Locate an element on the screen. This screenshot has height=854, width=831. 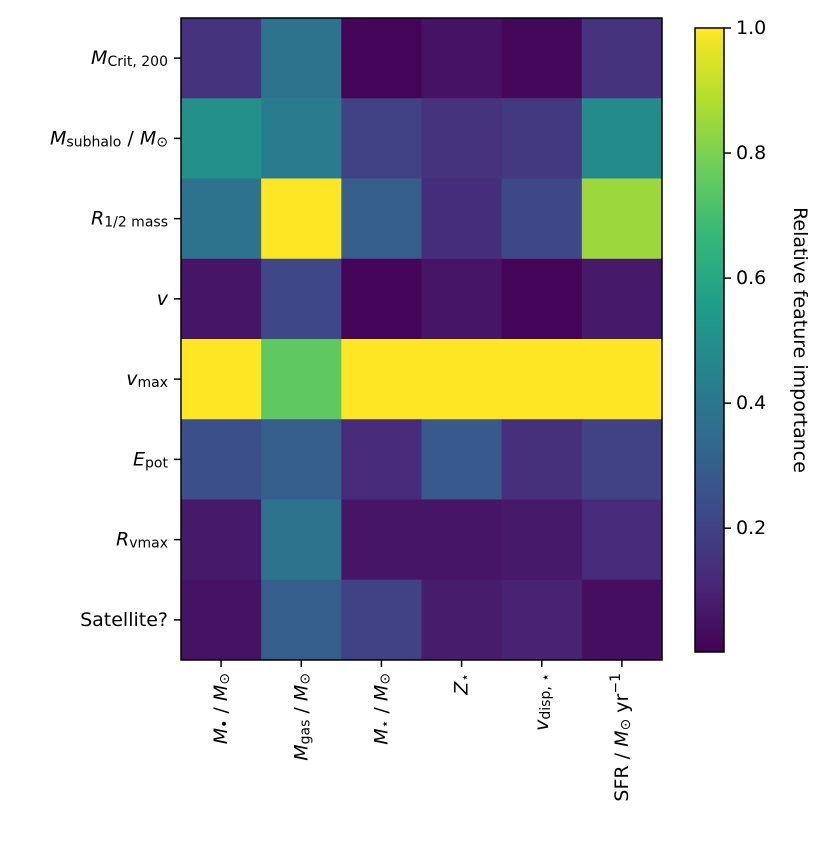
y-tick-label: vmax is located at coordinates (147, 380).